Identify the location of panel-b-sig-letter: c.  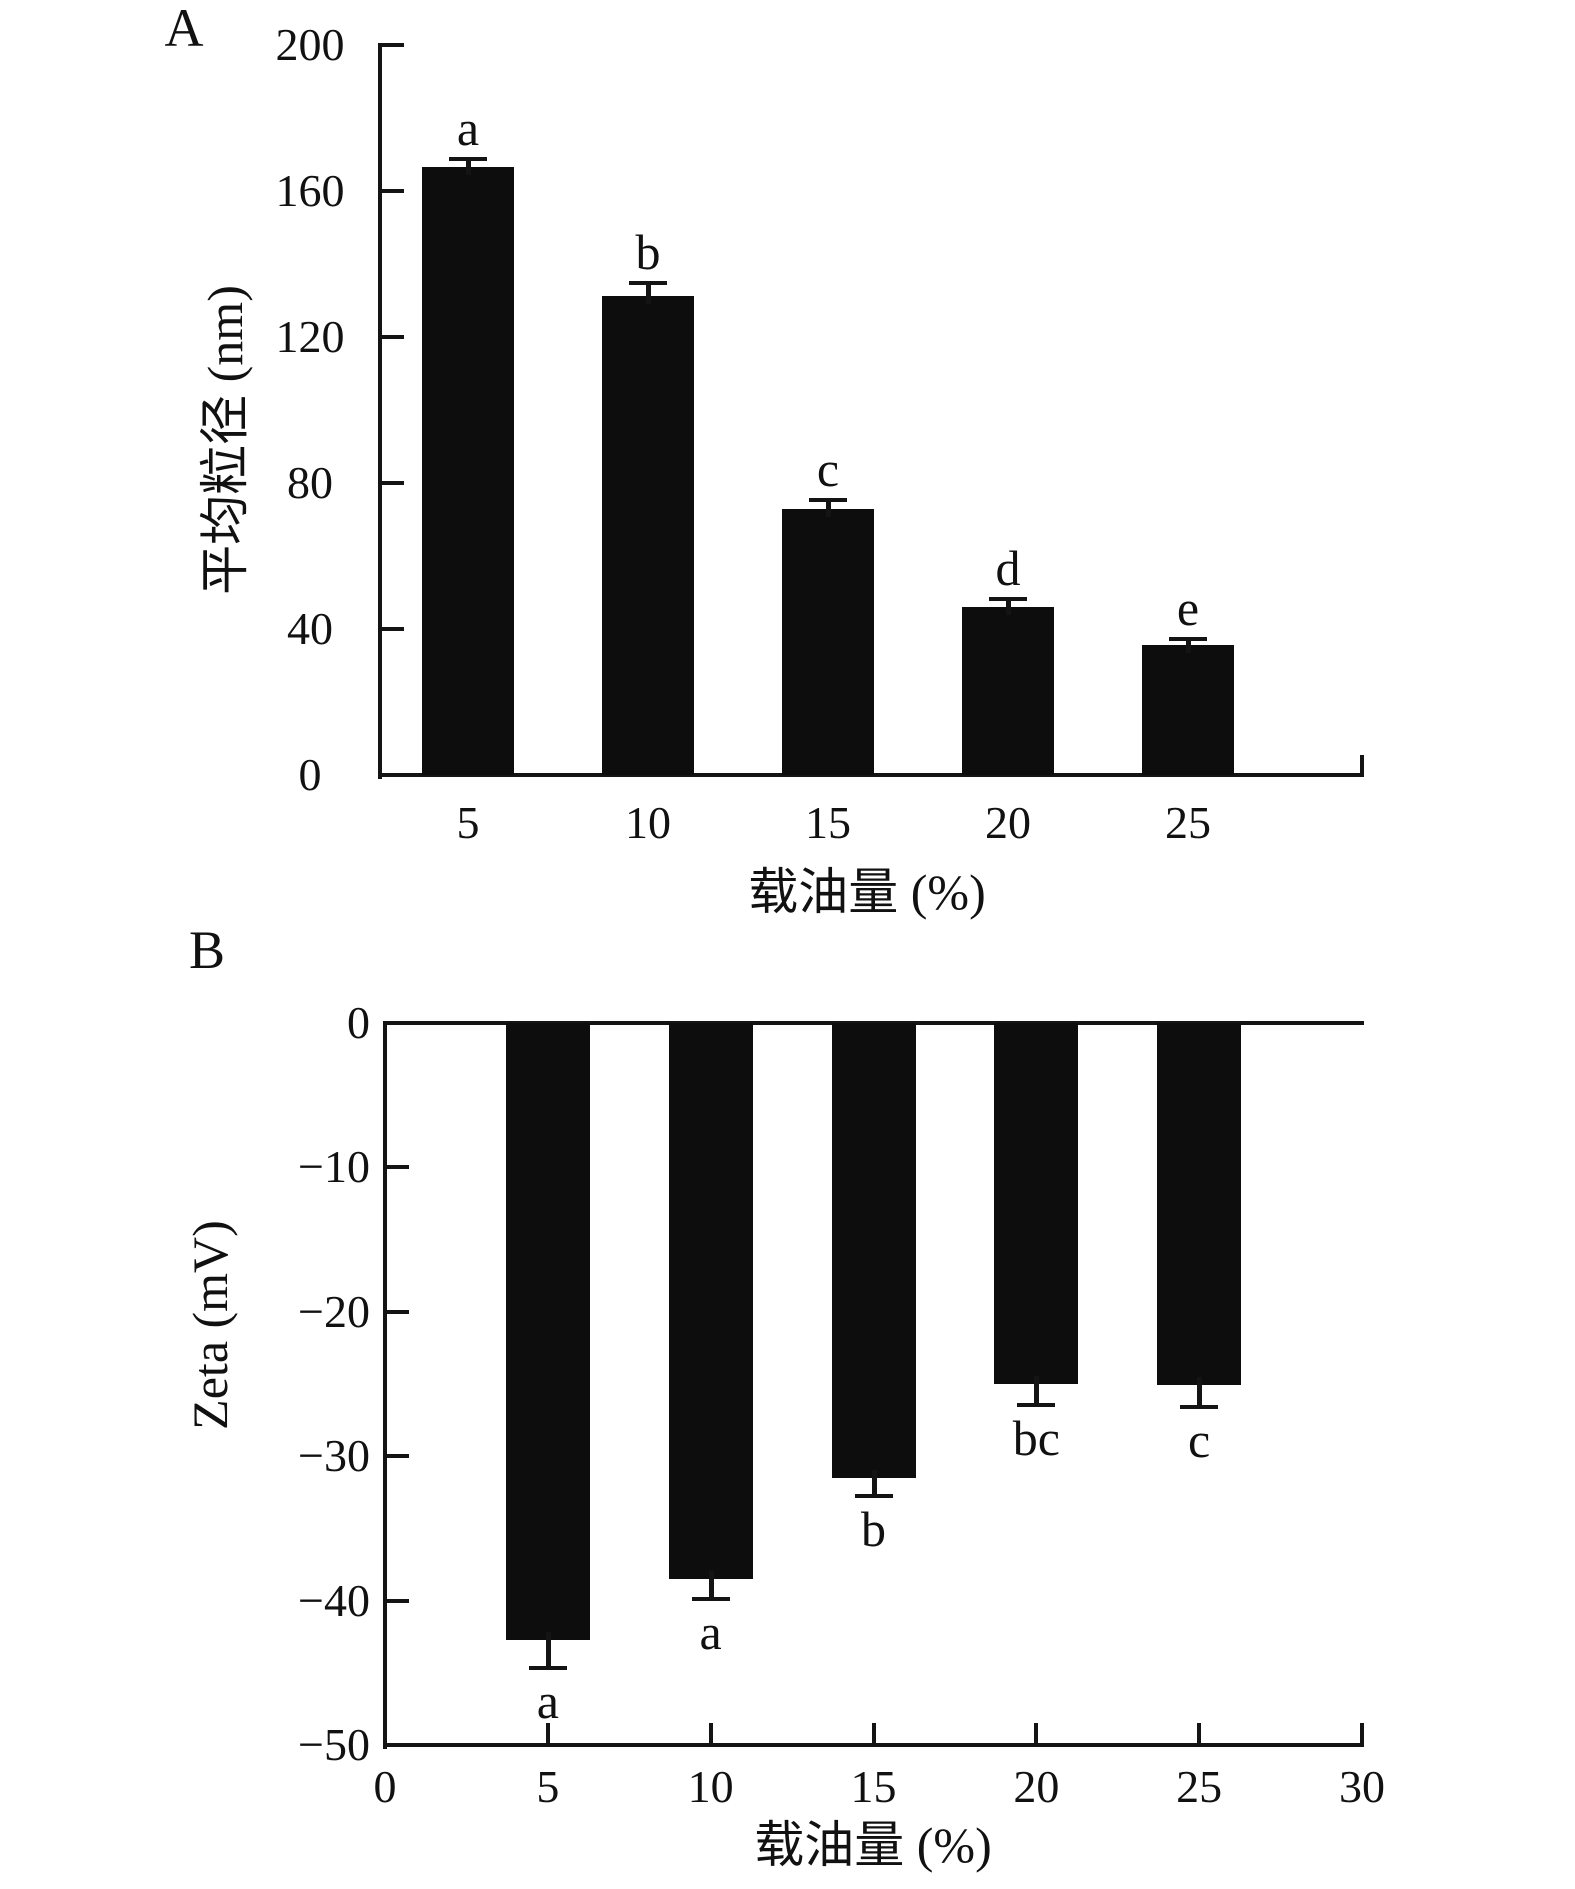
(1199, 1439).